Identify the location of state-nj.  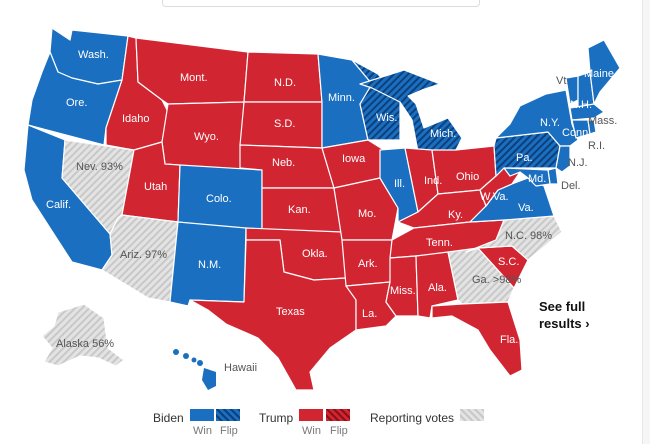
(563, 159).